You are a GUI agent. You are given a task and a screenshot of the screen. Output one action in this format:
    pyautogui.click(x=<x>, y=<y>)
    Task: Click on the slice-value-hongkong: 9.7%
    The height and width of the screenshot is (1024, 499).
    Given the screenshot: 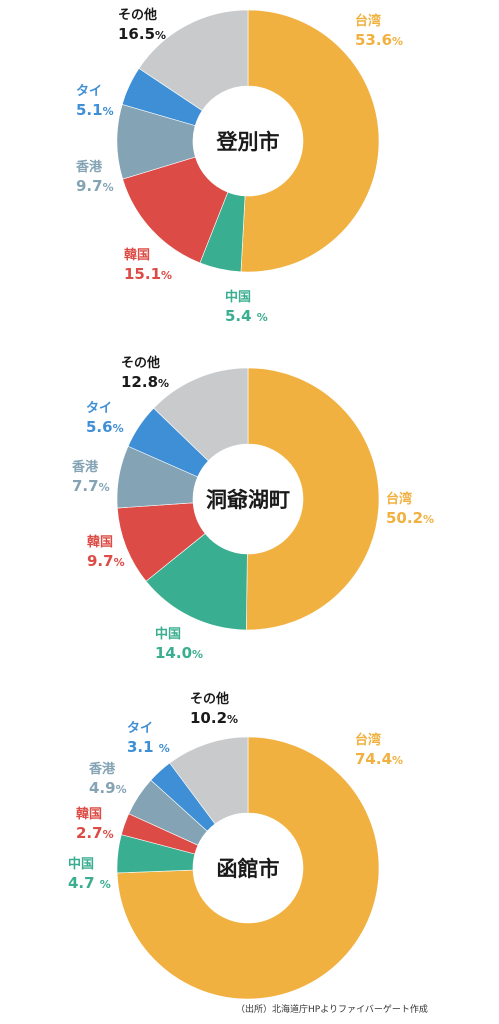 What is the action you would take?
    pyautogui.click(x=95, y=186)
    